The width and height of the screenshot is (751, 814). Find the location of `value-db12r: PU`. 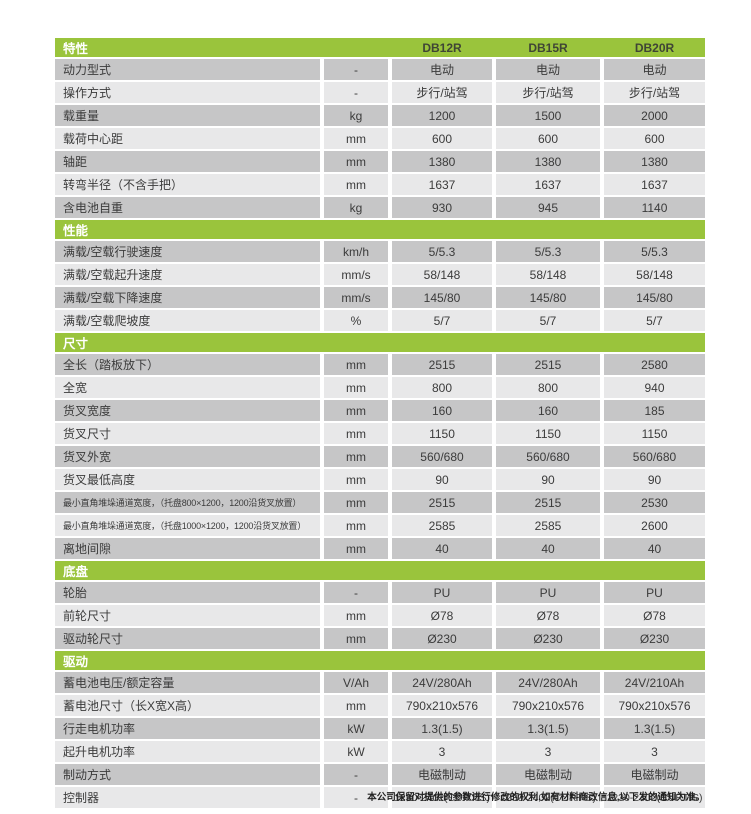

value-db12r: PU is located at coordinates (442, 592).